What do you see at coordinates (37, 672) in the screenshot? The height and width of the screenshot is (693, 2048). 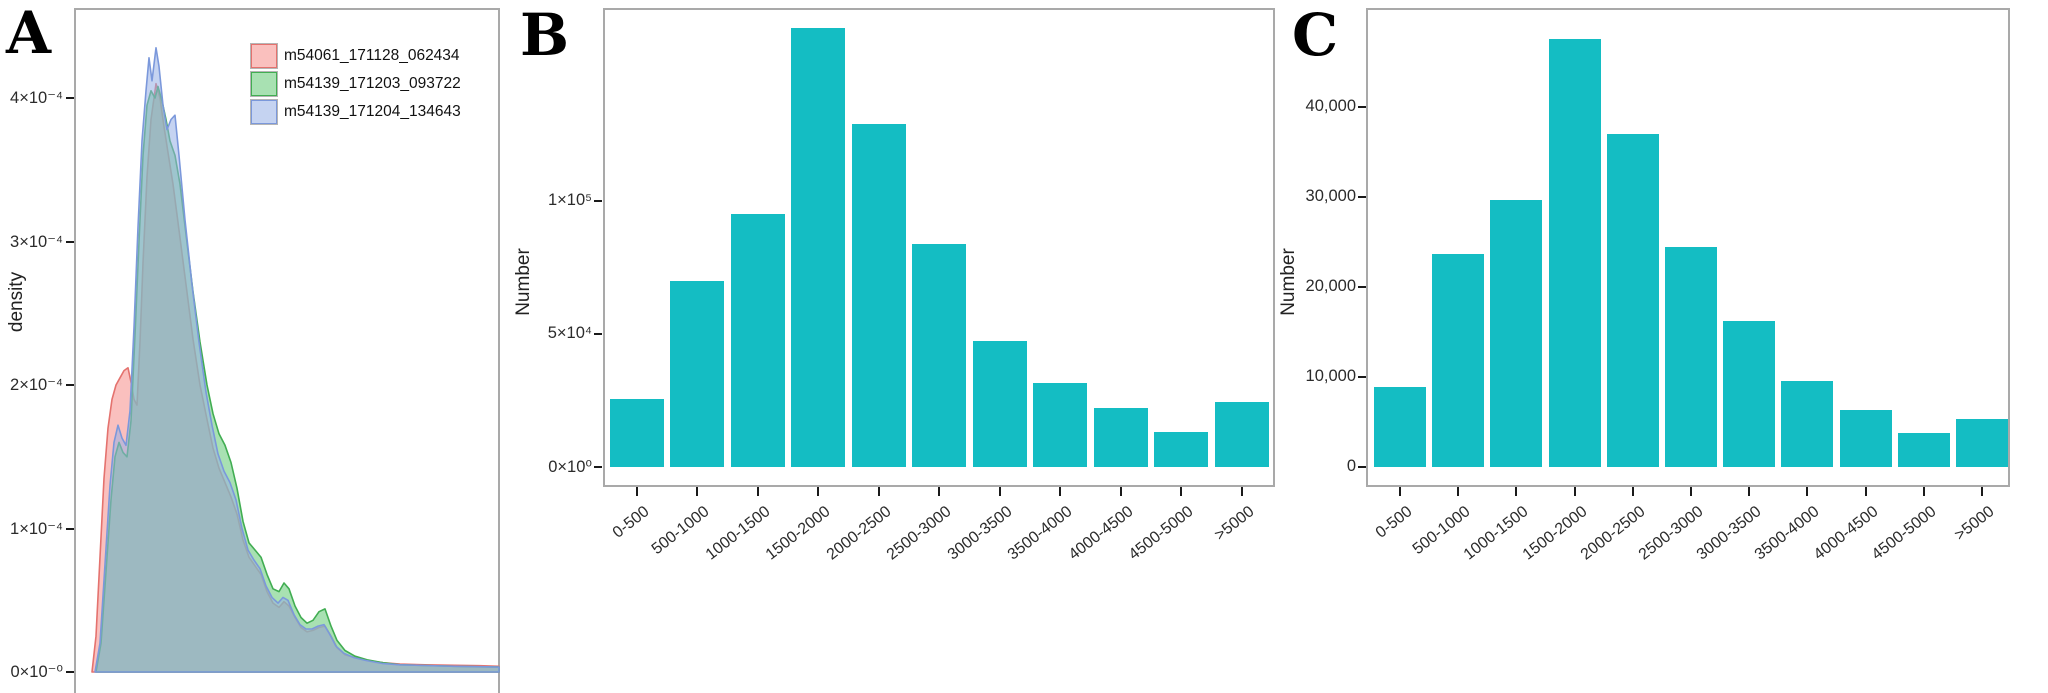 I see `y-axis-tick-label: 0×10⁻⁰` at bounding box center [37, 672].